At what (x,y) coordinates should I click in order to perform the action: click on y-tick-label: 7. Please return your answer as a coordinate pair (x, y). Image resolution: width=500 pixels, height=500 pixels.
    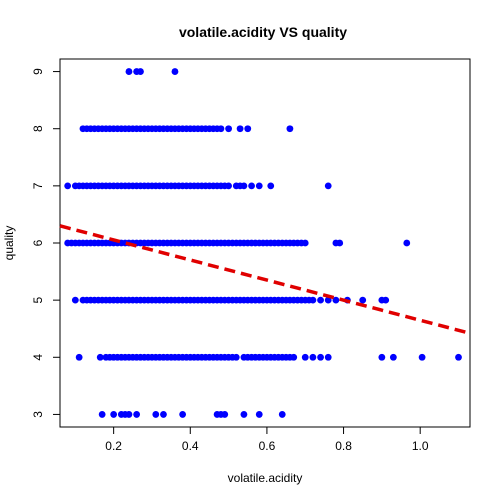
    Looking at the image, I should click on (38, 185).